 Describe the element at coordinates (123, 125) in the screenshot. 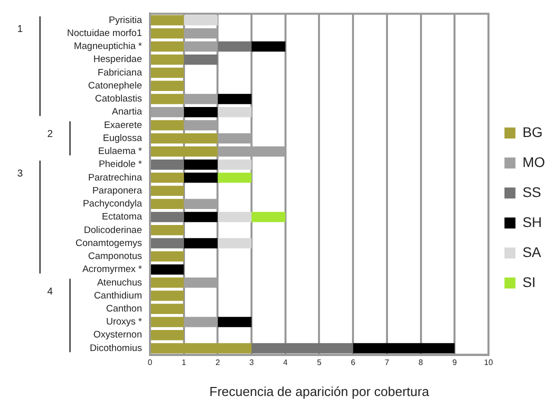

I see `y-tick-label: Exaerete` at that location.